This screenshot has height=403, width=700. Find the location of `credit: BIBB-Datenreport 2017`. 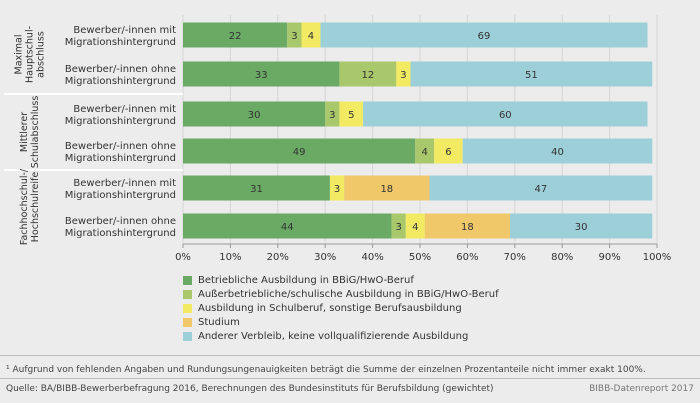

credit: BIBB-Datenreport 2017 is located at coordinates (641, 389).